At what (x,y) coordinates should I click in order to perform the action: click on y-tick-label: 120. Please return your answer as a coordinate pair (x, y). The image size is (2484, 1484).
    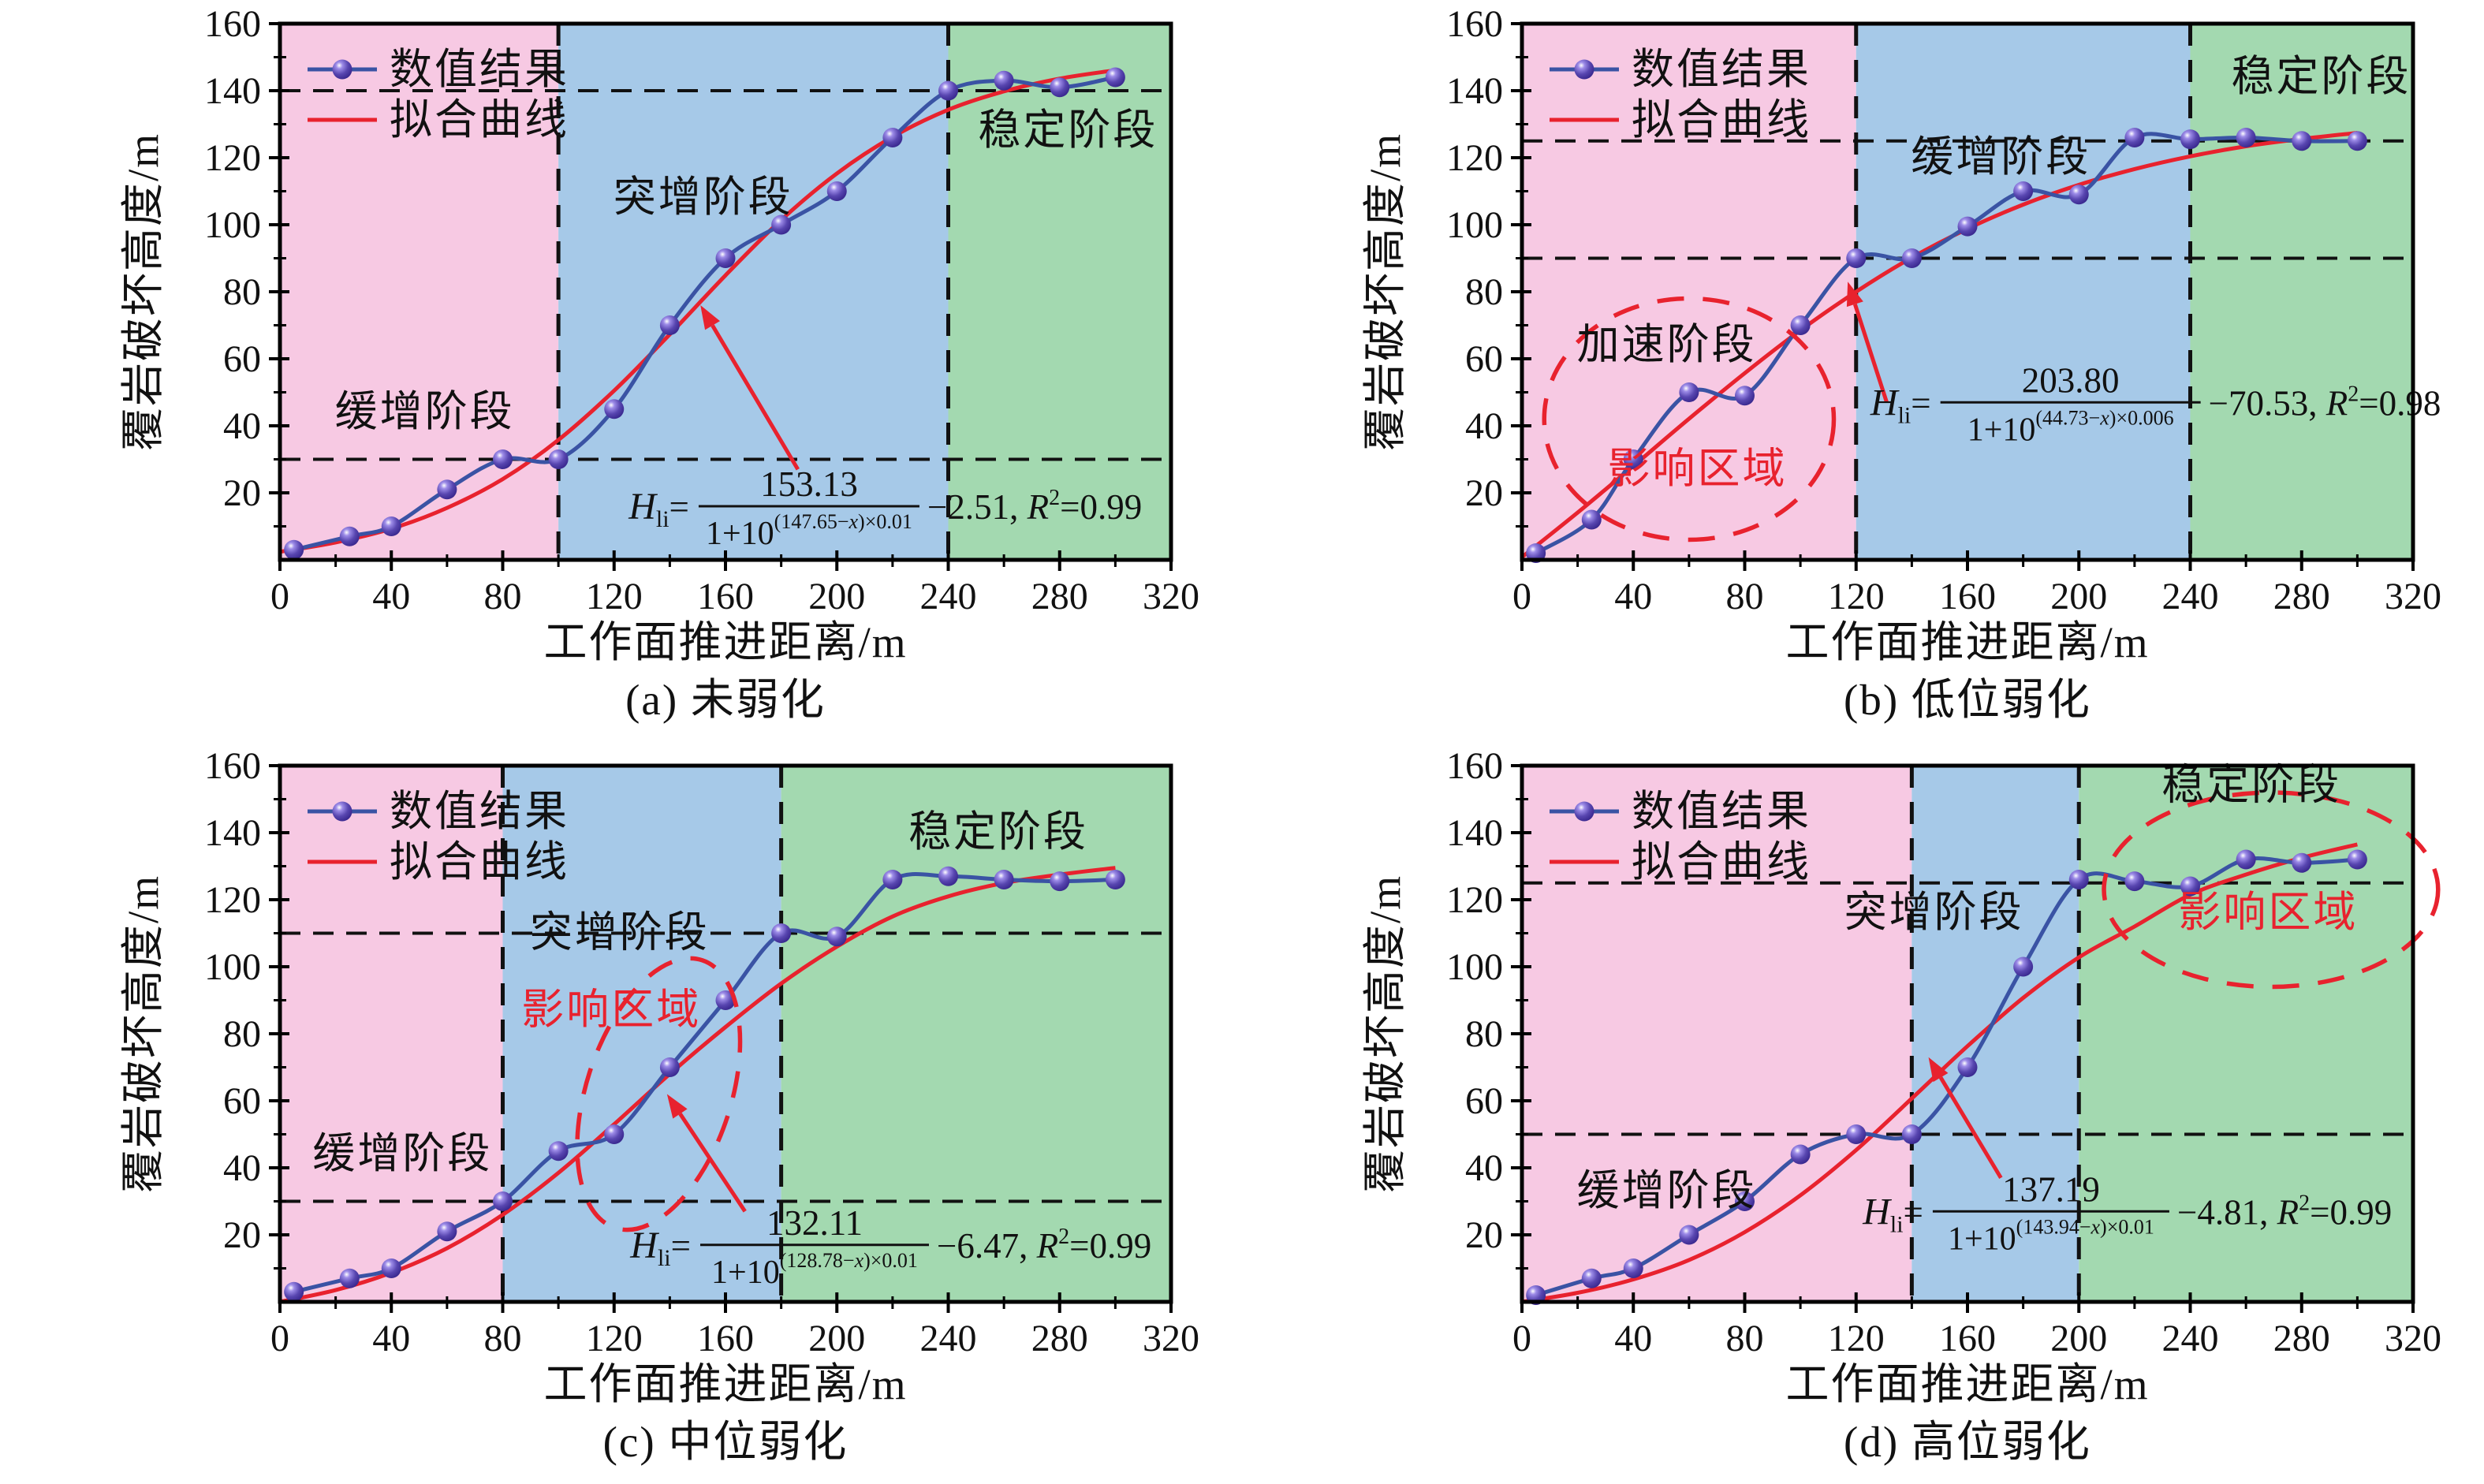
    Looking at the image, I should click on (1475, 900).